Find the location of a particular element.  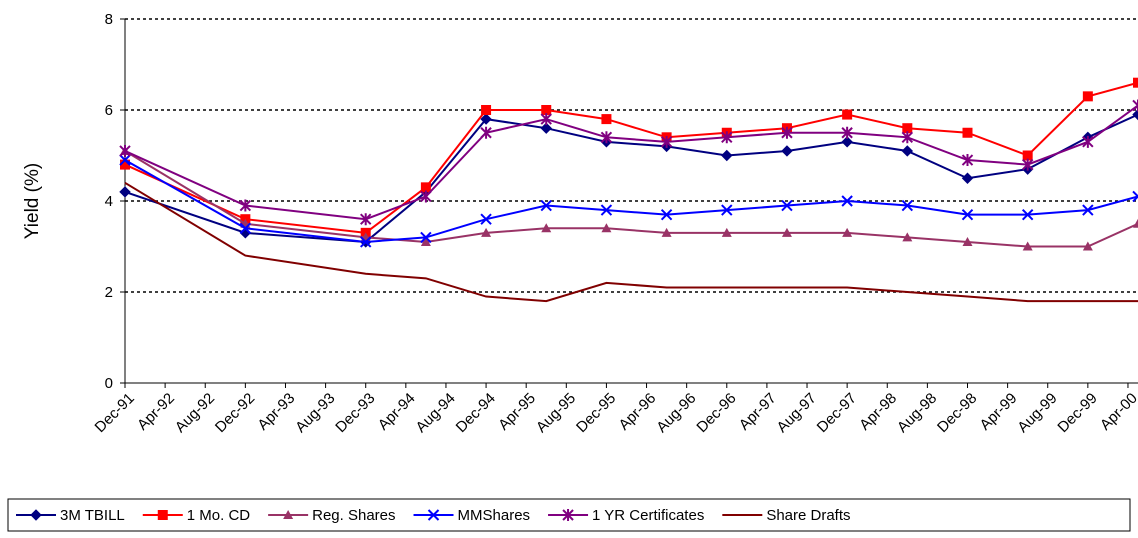

x-tick-label: Dec-91 is located at coordinates (115, 413).